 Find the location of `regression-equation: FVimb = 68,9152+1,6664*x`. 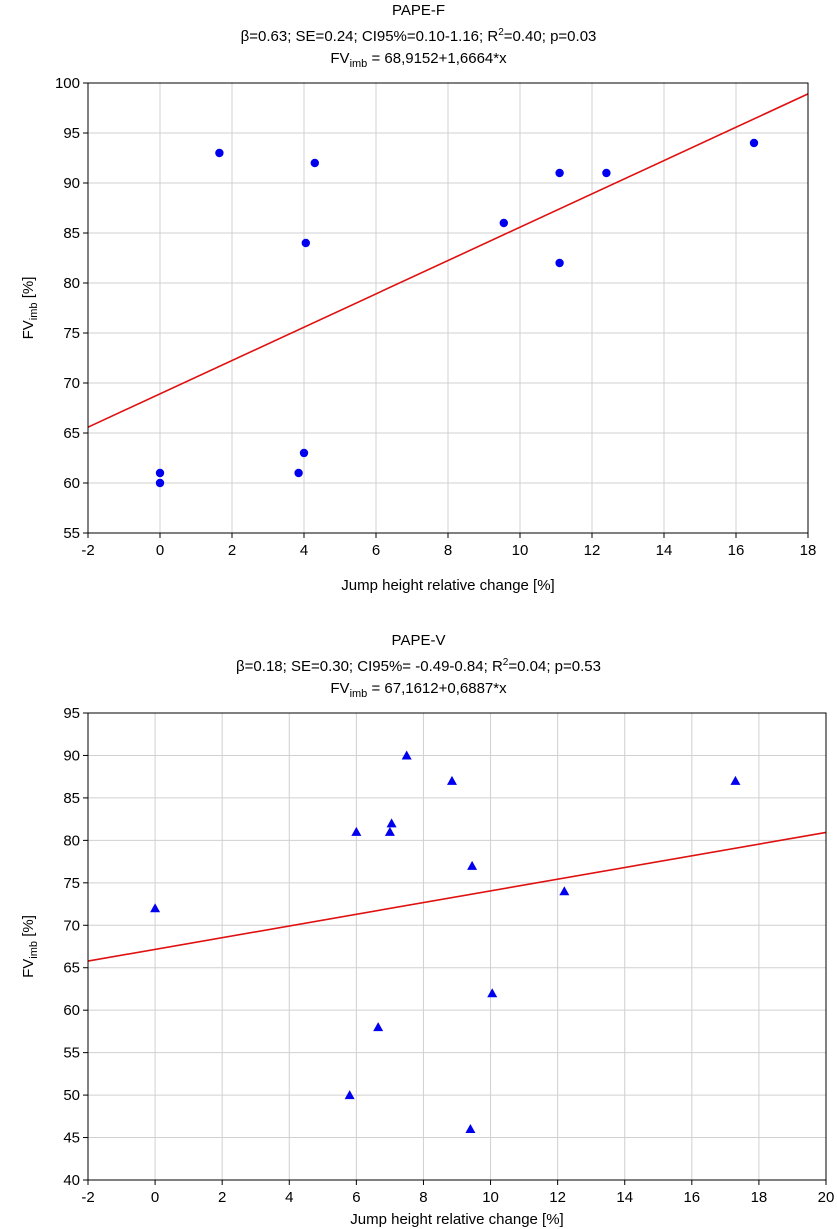

regression-equation: FVimb = 68,9152+1,6664*x is located at coordinates (418, 60).